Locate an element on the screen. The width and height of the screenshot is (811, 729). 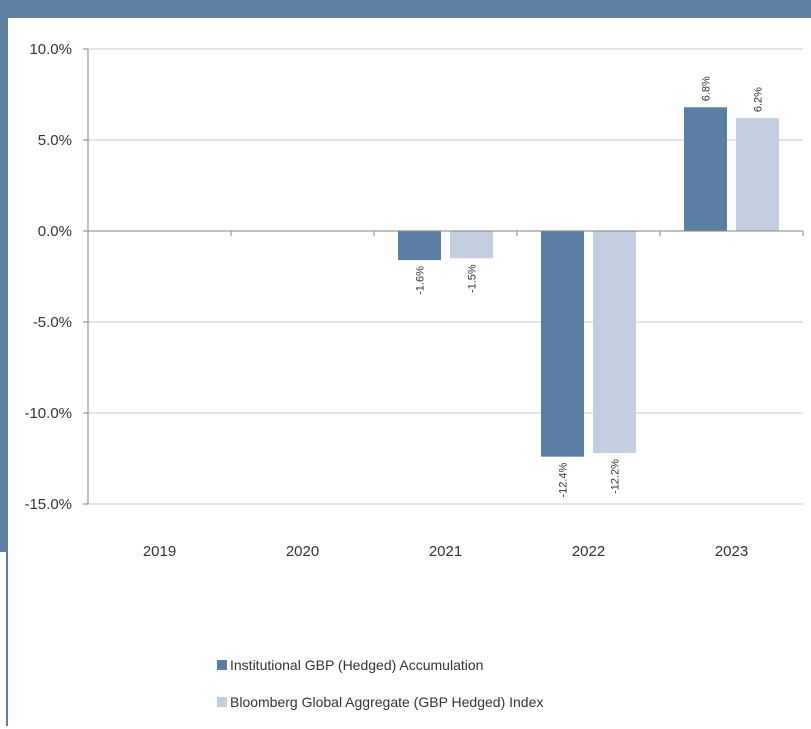
y-tick-label: -10.0% is located at coordinates (48, 413).